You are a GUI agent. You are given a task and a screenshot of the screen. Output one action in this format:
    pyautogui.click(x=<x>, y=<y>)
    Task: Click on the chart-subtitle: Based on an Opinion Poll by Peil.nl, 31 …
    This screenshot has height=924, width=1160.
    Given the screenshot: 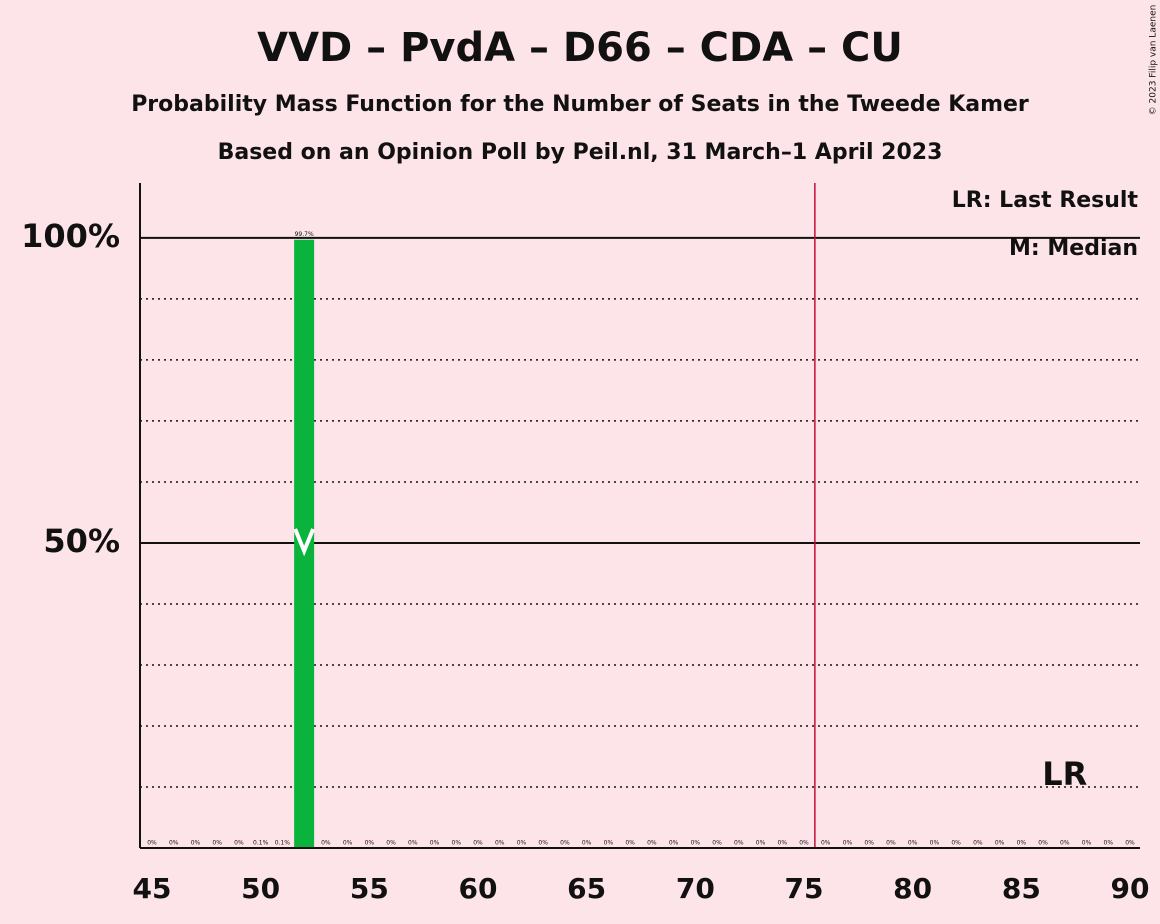 What is the action you would take?
    pyautogui.click(x=580, y=152)
    